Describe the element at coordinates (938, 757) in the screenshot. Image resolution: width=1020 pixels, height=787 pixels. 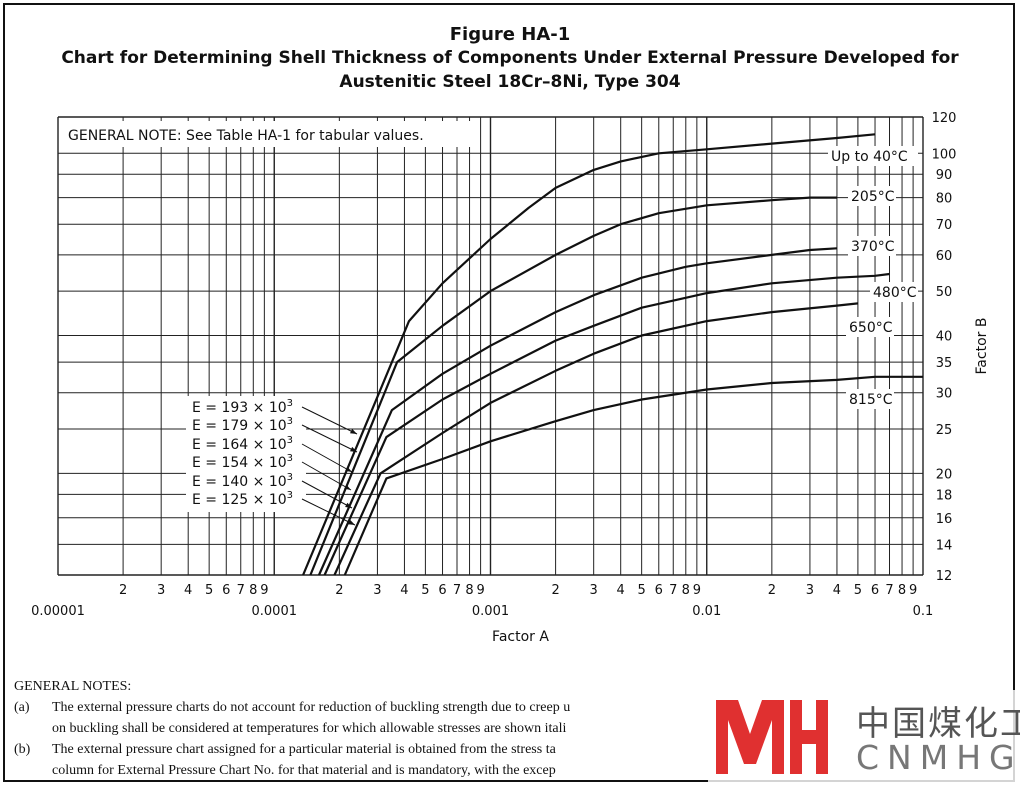
I see `watermark-english-text: CNMHG` at that location.